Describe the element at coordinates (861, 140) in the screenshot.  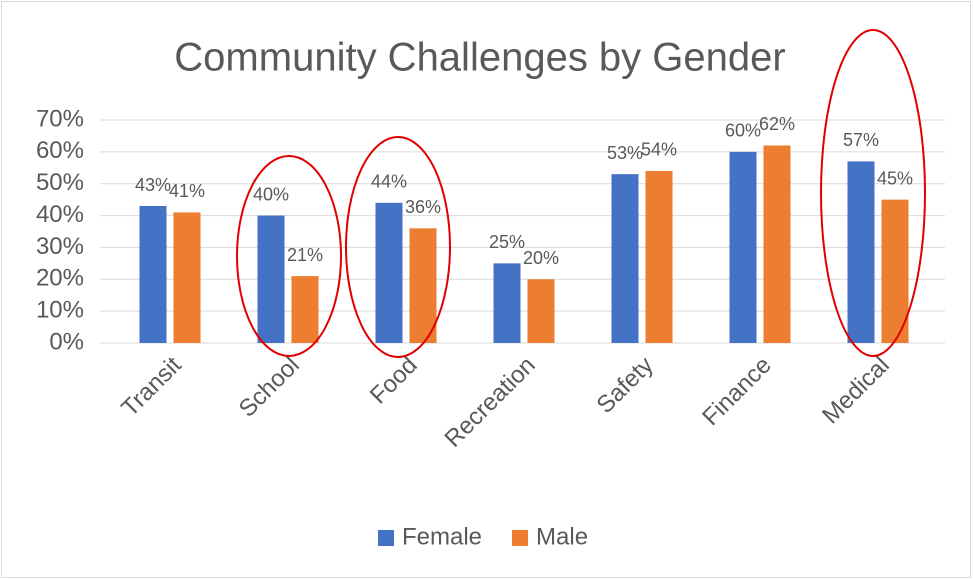
I see `data-label: 57%` at that location.